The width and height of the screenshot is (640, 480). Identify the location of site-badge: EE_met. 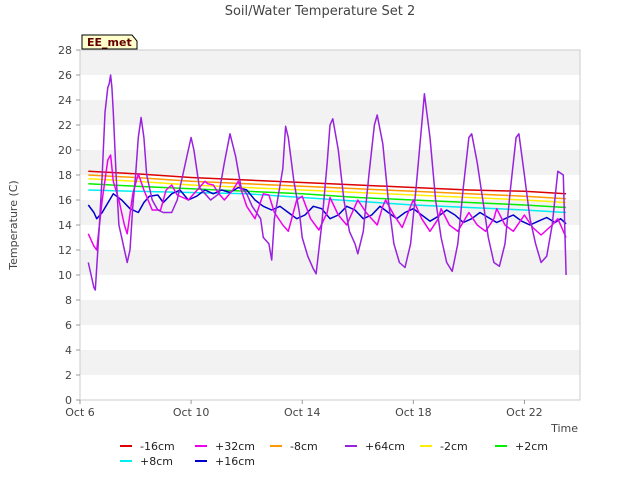
(109, 42).